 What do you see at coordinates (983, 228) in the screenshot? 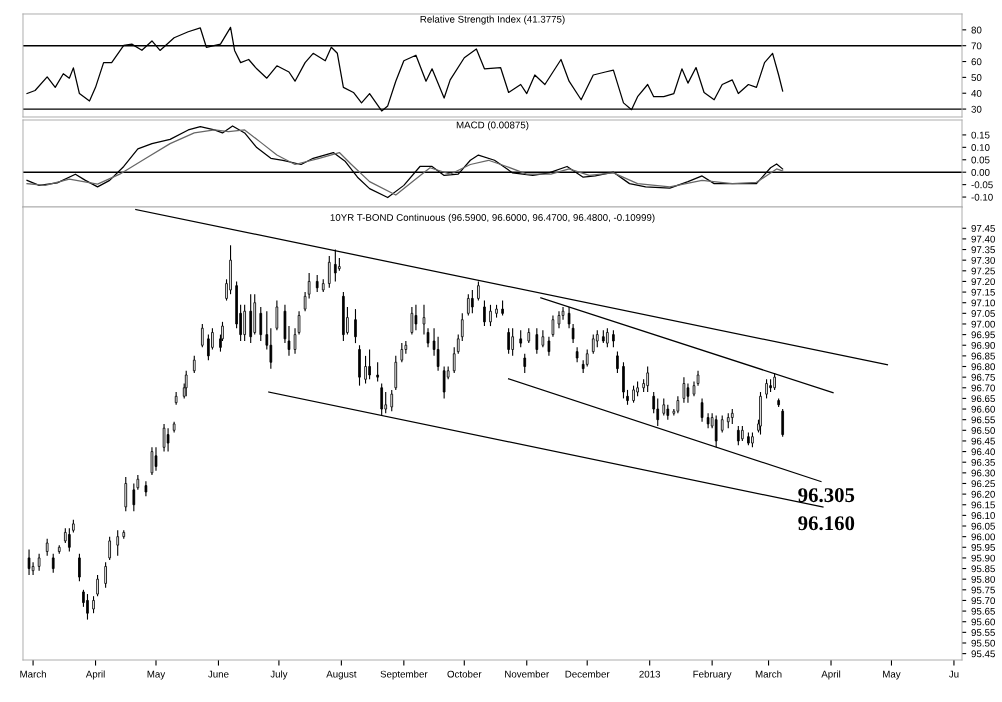
I see `y-tick-label: 97.45` at bounding box center [983, 228].